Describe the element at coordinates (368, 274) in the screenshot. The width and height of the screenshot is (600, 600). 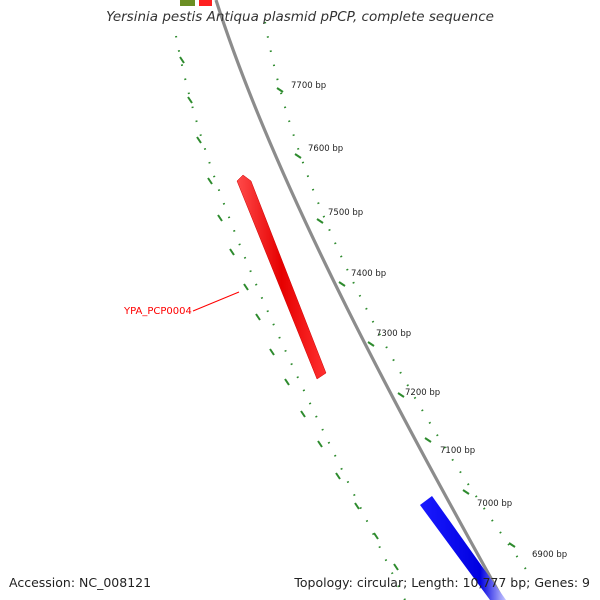
I see `ruler-tick-label: 7400 bp` at that location.